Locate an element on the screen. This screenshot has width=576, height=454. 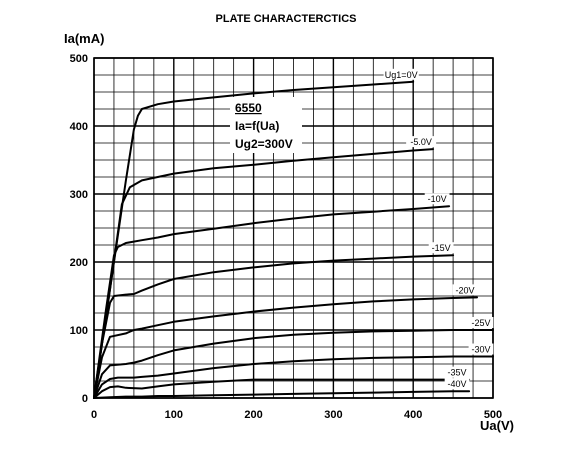
y-tick-label: 500 is located at coordinates (79, 59).